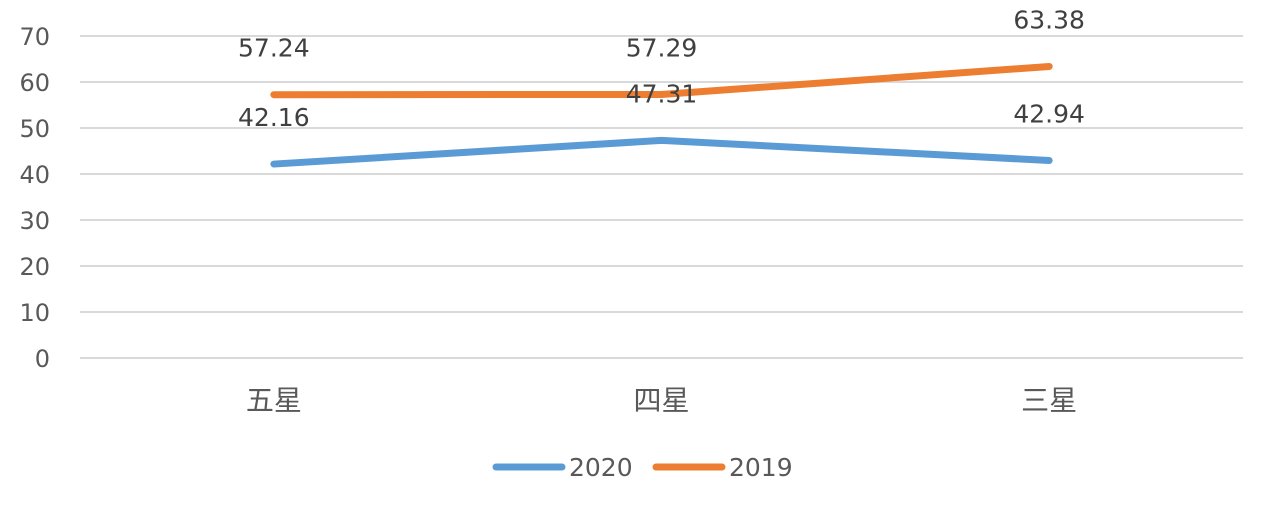 The image size is (1280, 514). I want to click on y-tick-label: 50, so click(34, 129).